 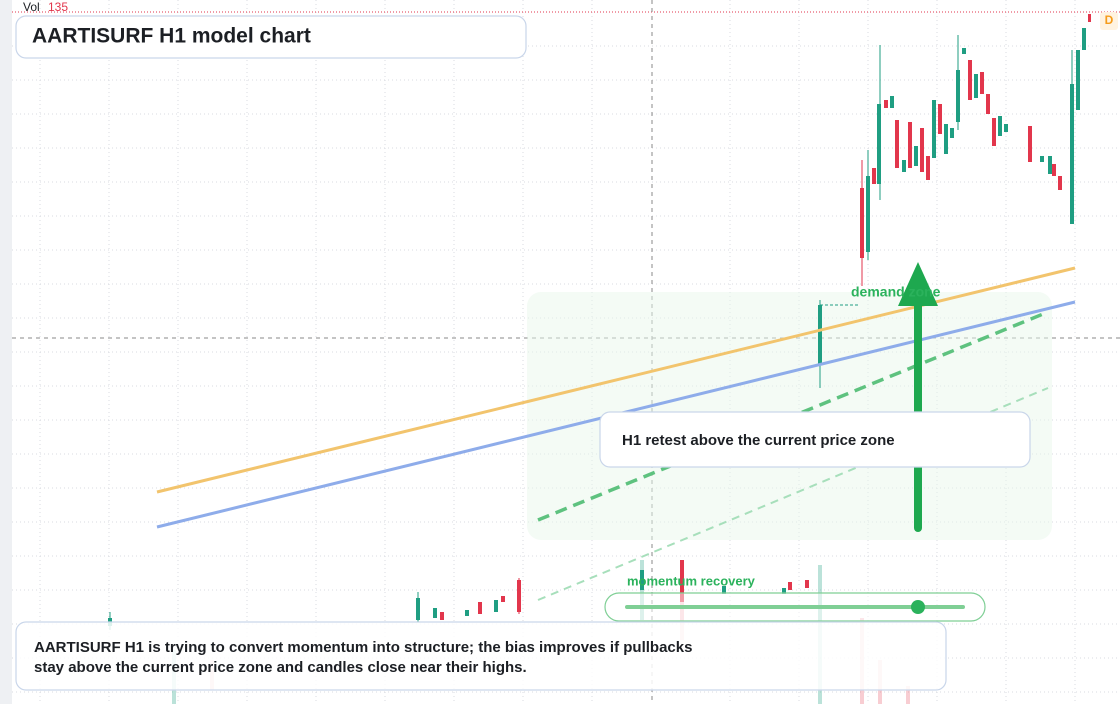 What do you see at coordinates (171, 36) in the screenshot?
I see `chart-title: AARTISURF H1 model chart` at bounding box center [171, 36].